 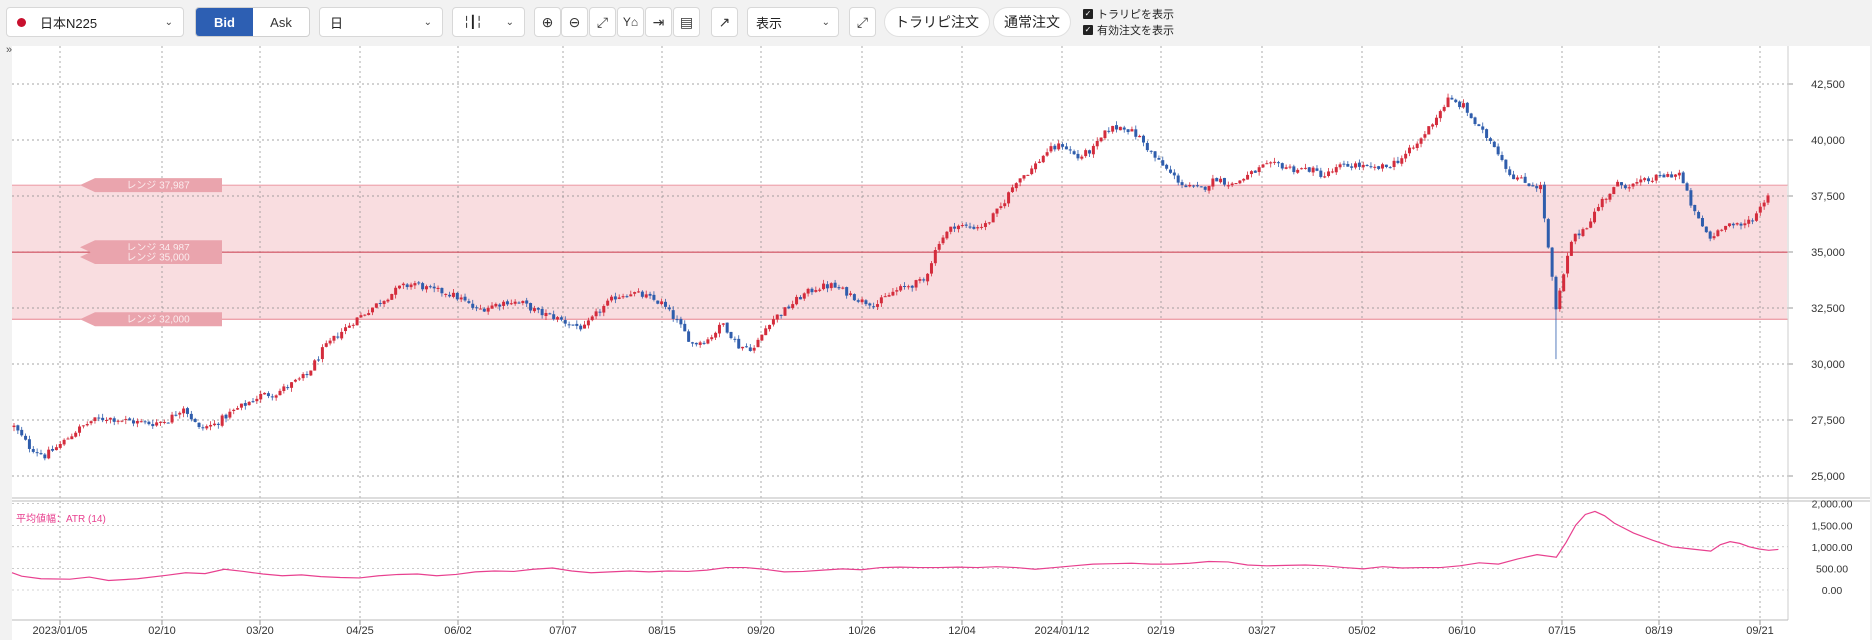 What do you see at coordinates (1135, 31) in the screenshot?
I see `show-active-orders-label: 有効注文を表示` at bounding box center [1135, 31].